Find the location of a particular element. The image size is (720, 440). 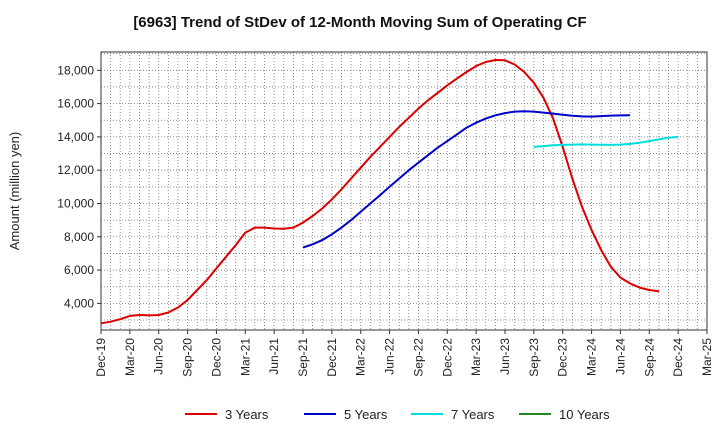

series-line-7-years is located at coordinates (606, 141).